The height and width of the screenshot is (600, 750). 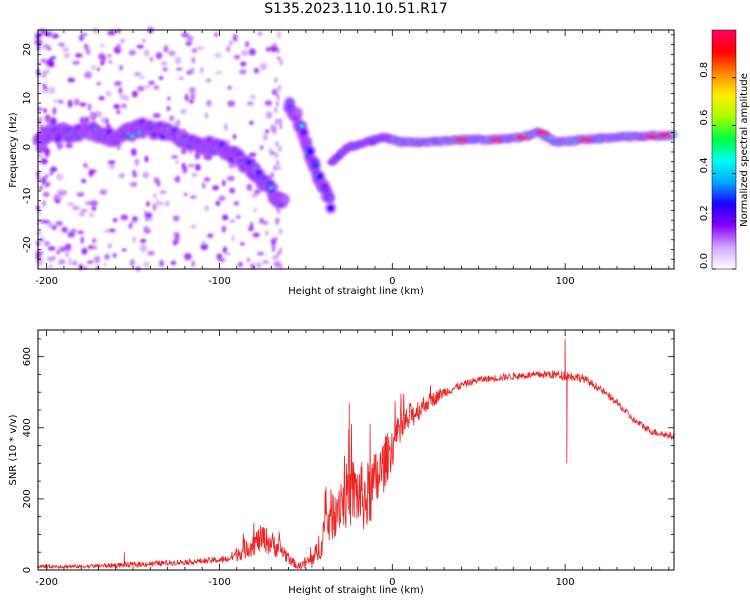 What do you see at coordinates (356, 590) in the screenshot?
I see `snr-x-label: Height of straight line (km)` at bounding box center [356, 590].